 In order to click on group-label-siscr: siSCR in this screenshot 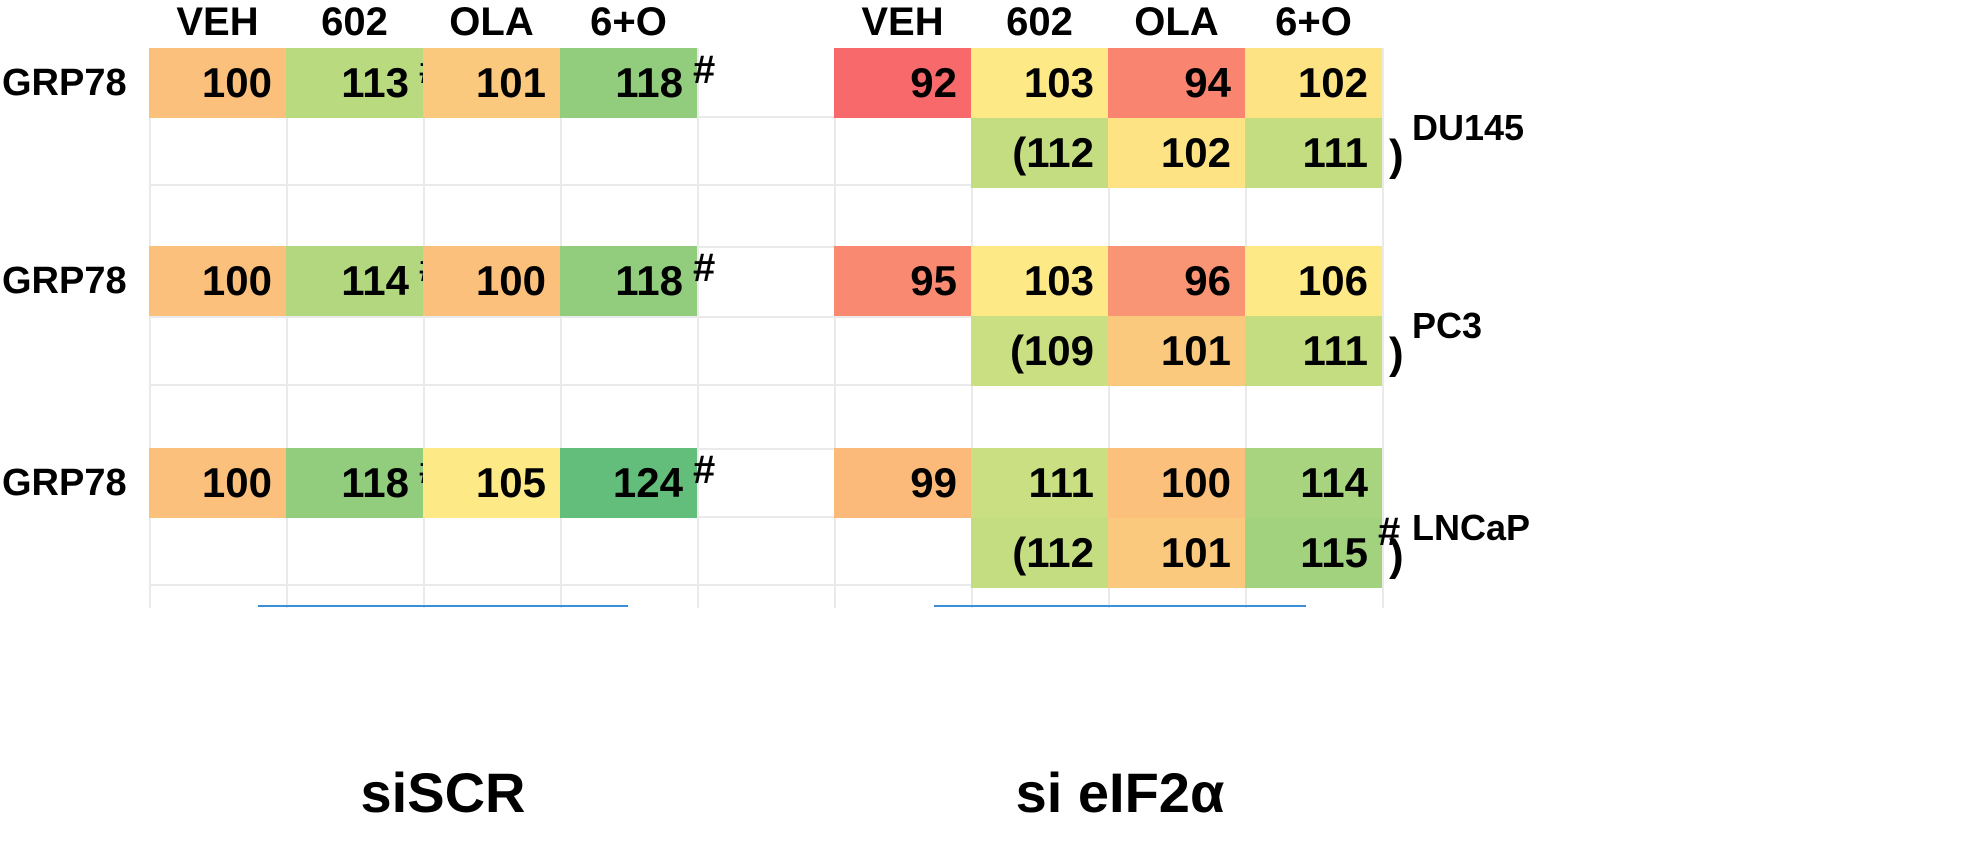, I will do `click(443, 792)`.